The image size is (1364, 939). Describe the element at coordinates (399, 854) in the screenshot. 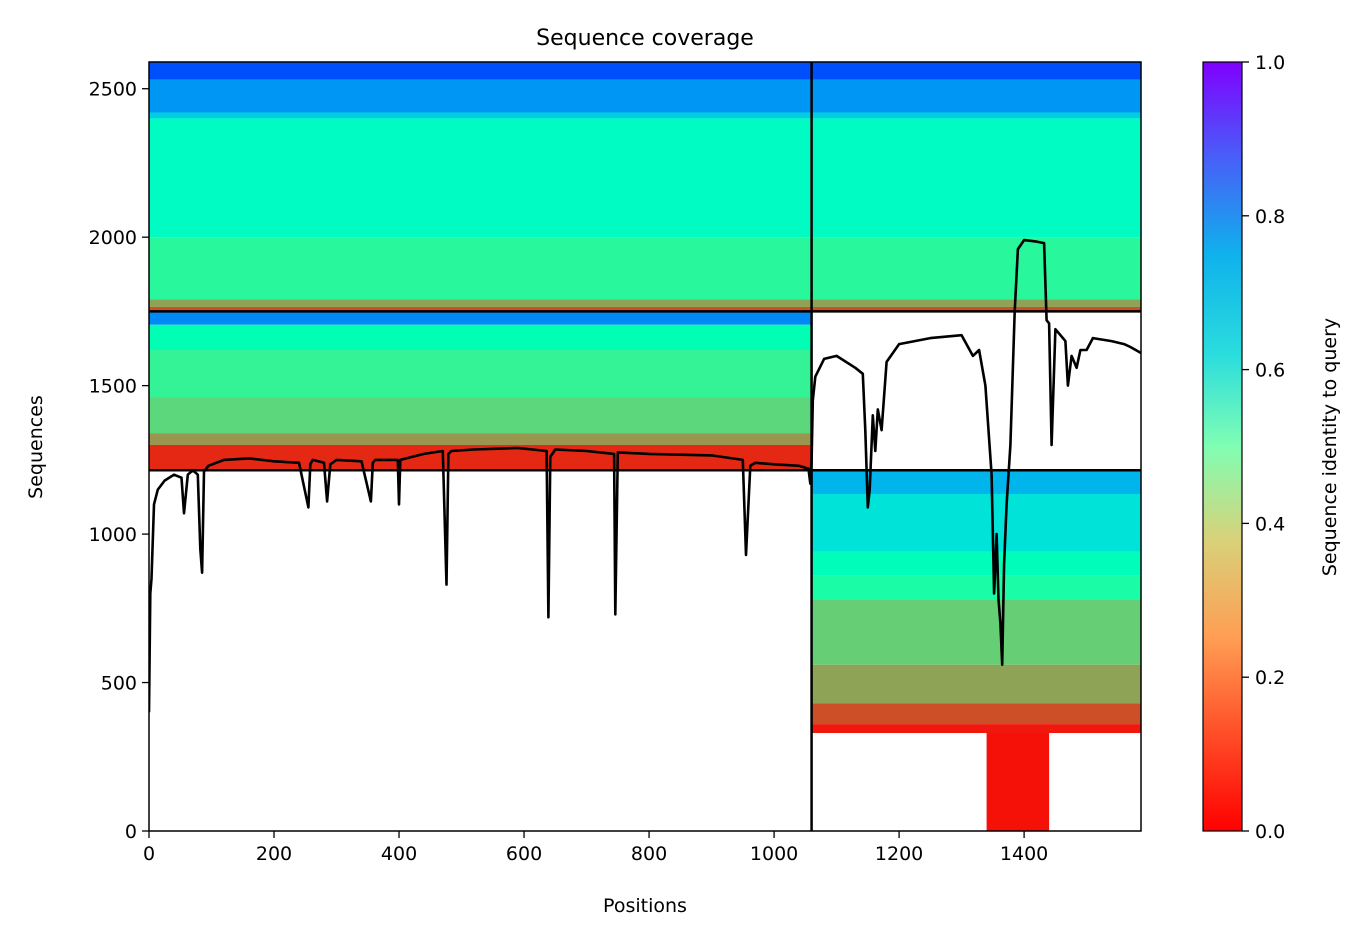

I see `x-tick-label: 400` at that location.